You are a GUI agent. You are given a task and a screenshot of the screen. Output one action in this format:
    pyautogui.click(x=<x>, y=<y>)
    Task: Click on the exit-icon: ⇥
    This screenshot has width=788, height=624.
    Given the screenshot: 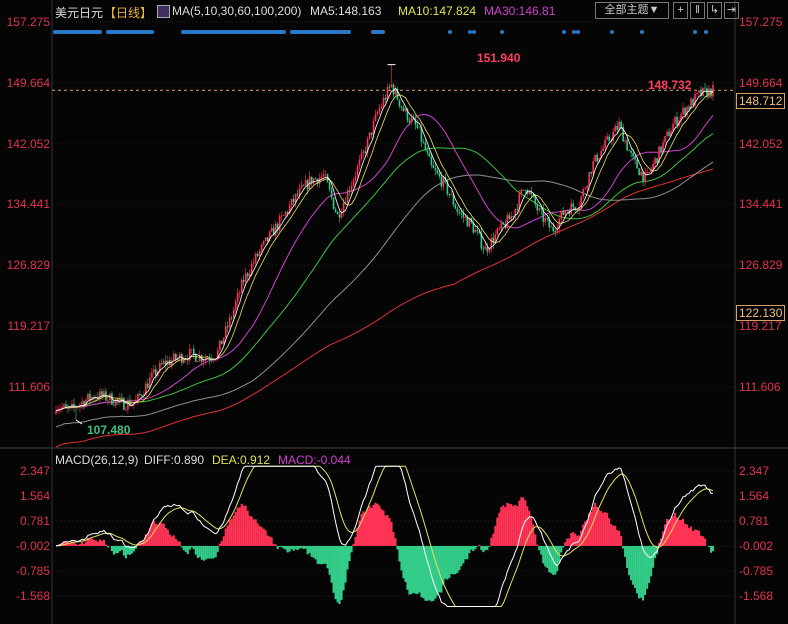 What is the action you would take?
    pyautogui.click(x=731, y=10)
    